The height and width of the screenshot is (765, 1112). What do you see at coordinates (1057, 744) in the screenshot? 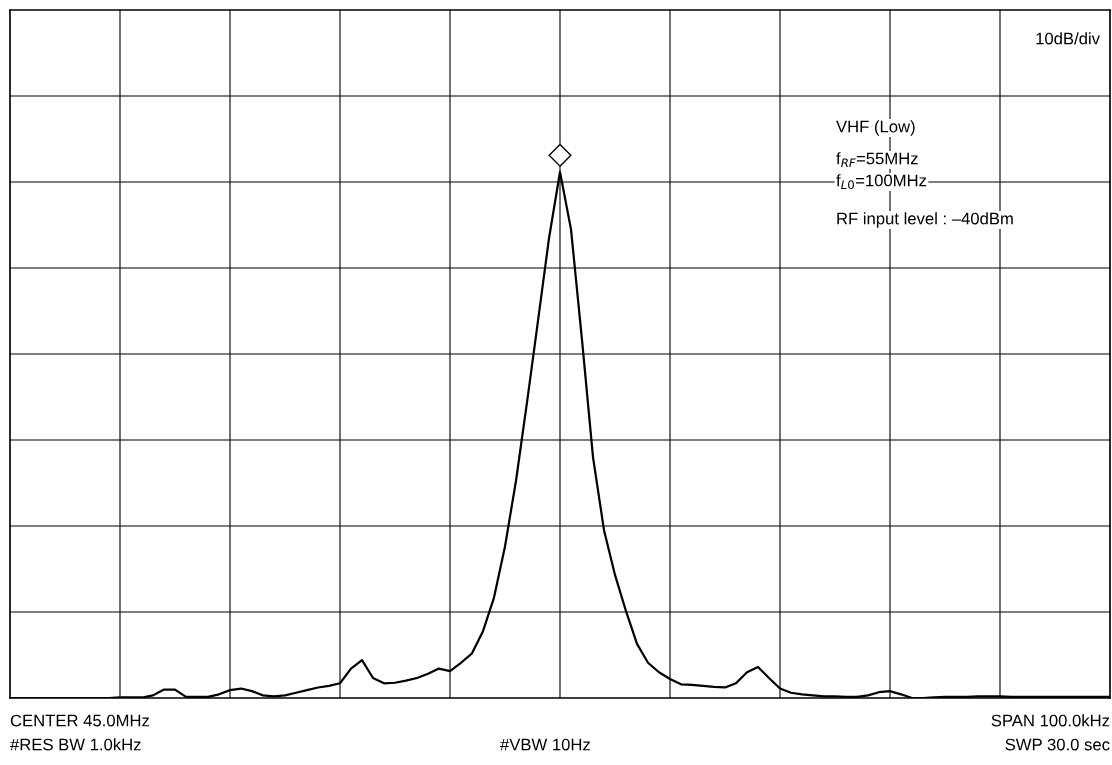
I see `text: SWP 30.0 sec` at bounding box center [1057, 744].